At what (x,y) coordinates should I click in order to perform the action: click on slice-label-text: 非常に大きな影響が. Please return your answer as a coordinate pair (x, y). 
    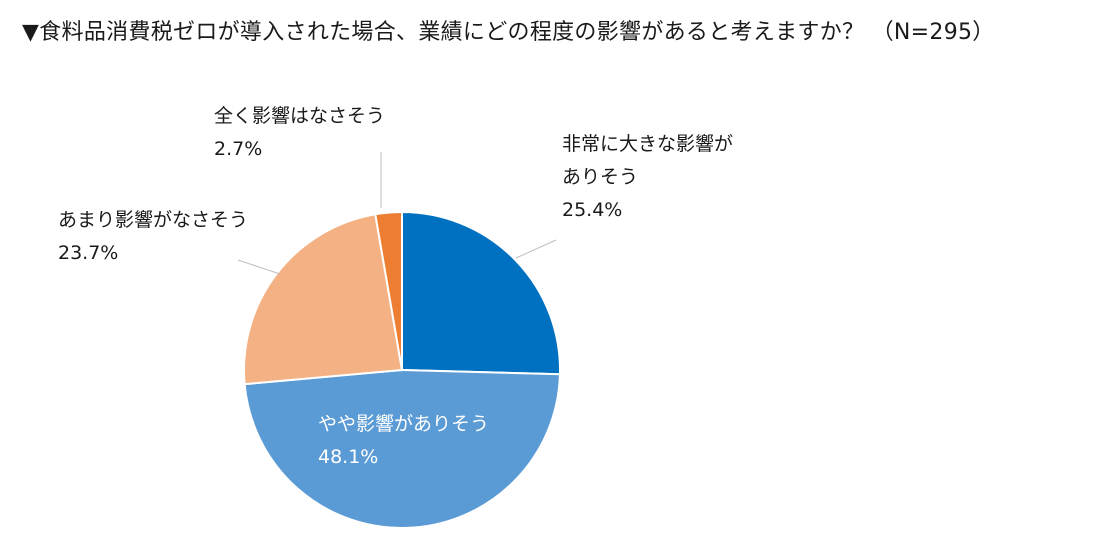
    Looking at the image, I should click on (648, 144).